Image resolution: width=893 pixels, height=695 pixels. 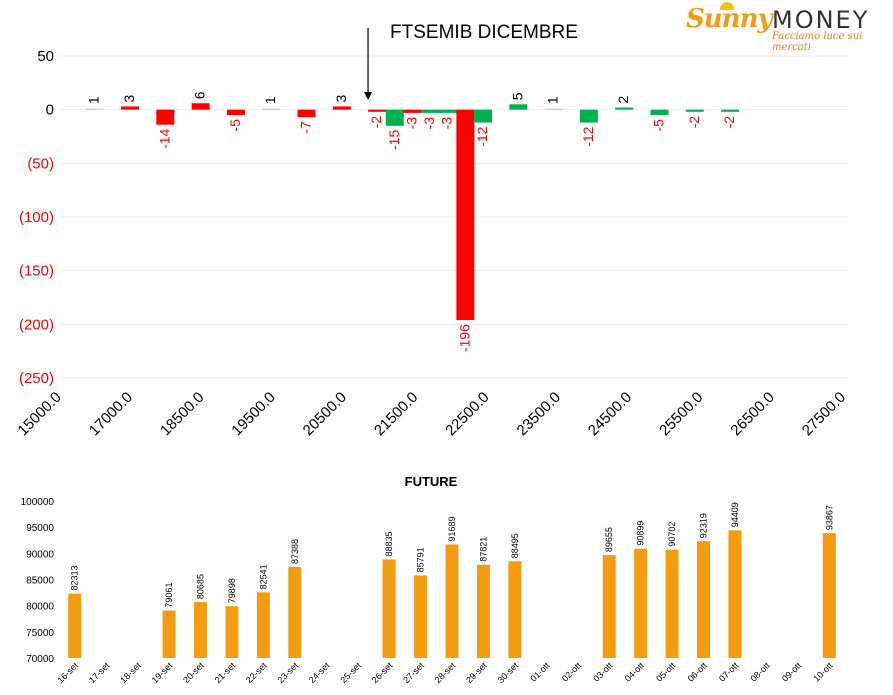 I want to click on future-data-label: 94409, so click(x=735, y=514).